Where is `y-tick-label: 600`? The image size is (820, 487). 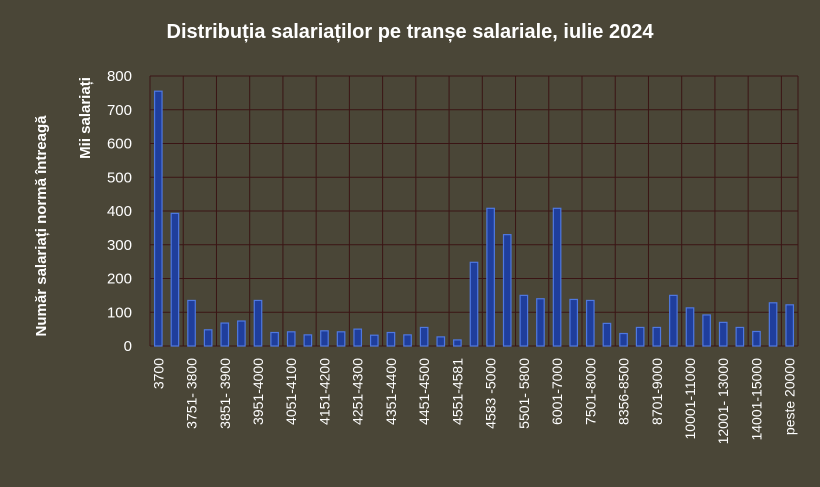
y-tick-label: 600 is located at coordinates (119, 144).